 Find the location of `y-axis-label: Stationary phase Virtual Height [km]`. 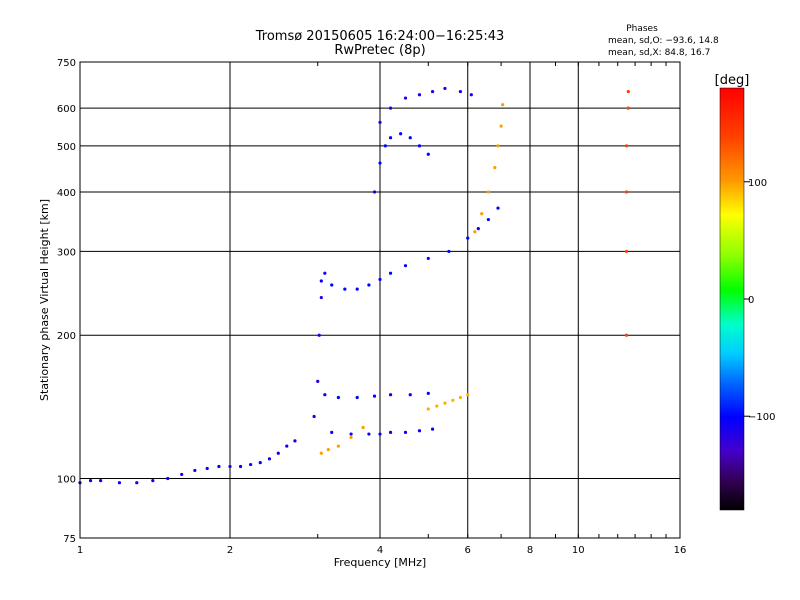

y-axis-label: Stationary phase Virtual Height [km] is located at coordinates (44, 300).